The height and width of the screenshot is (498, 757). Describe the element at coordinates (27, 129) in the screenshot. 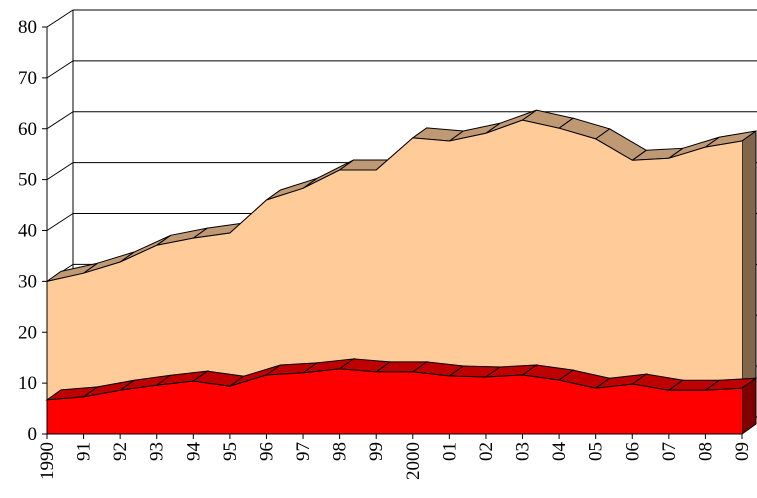

I see `y-tick-label: 60` at that location.